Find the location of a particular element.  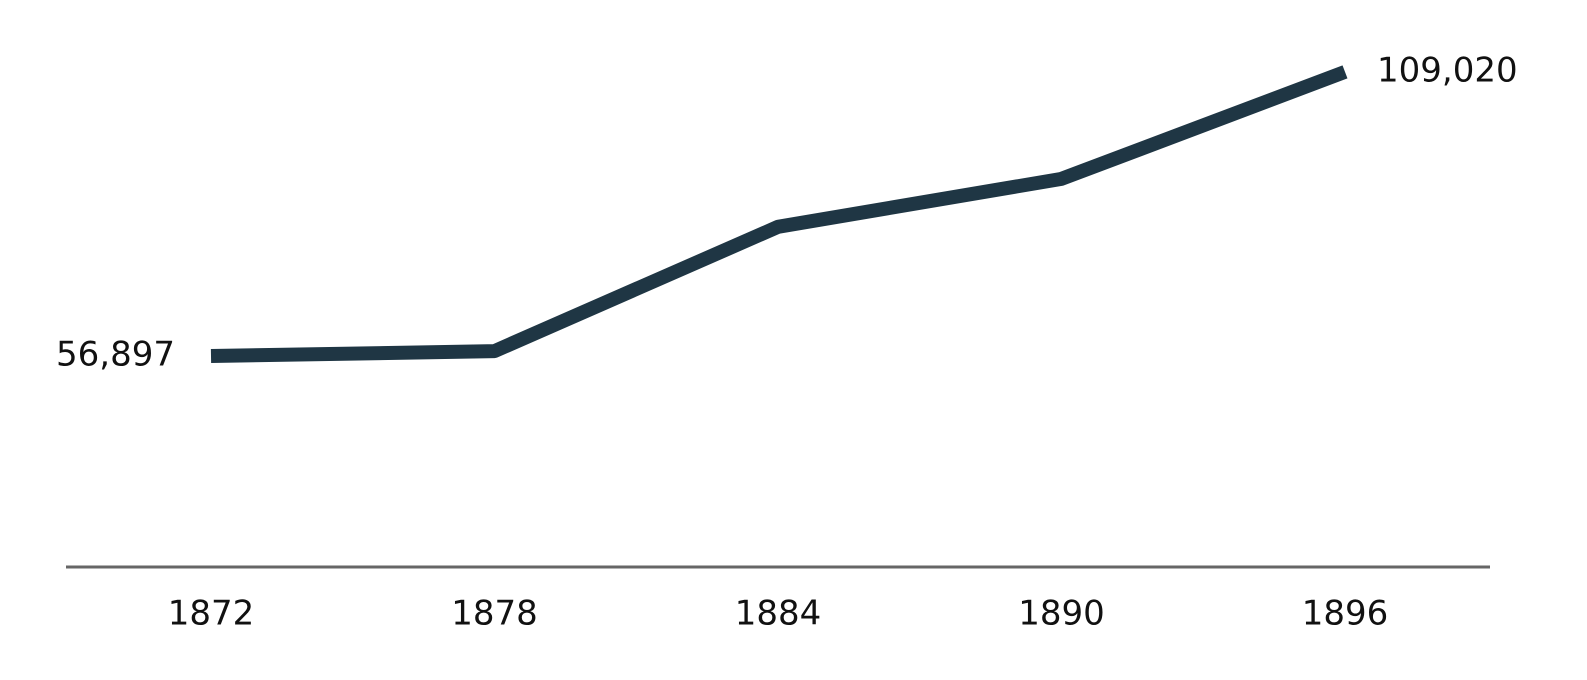

value-label: 109,020 is located at coordinates (1447, 70).